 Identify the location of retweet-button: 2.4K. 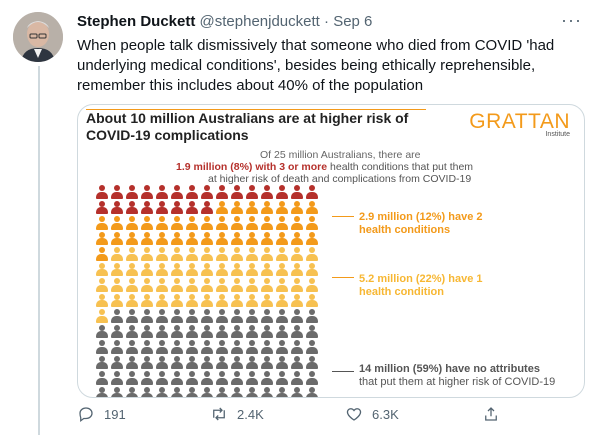
(237, 414).